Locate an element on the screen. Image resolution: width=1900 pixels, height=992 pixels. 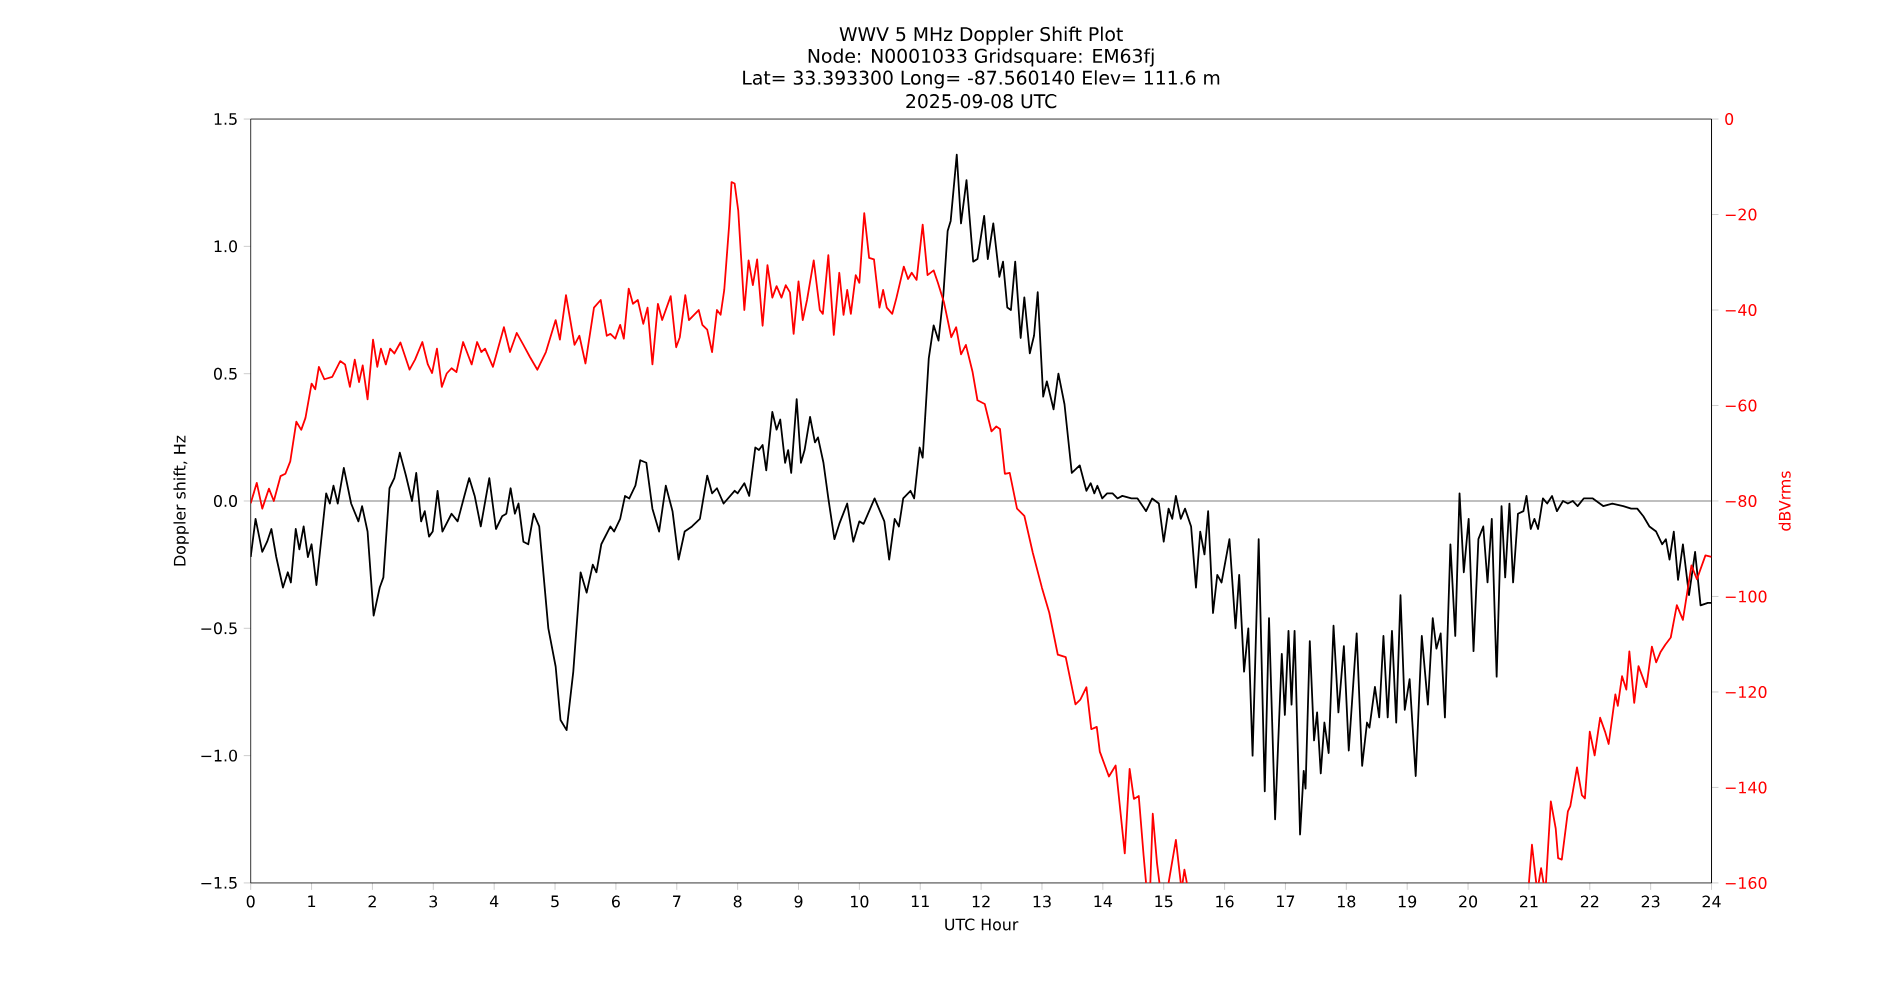
y2-tick-label: −40 is located at coordinates (1741, 309).